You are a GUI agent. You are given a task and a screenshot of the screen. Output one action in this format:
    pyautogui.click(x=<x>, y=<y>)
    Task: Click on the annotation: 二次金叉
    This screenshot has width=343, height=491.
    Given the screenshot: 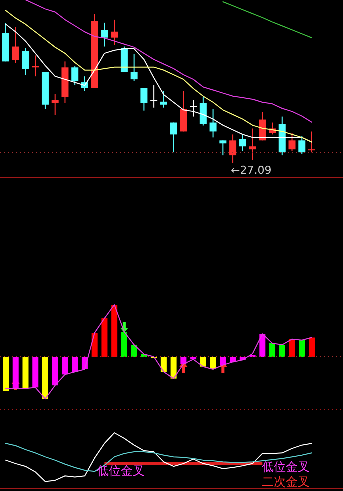 What is the action you would take?
    pyautogui.click(x=286, y=482)
    